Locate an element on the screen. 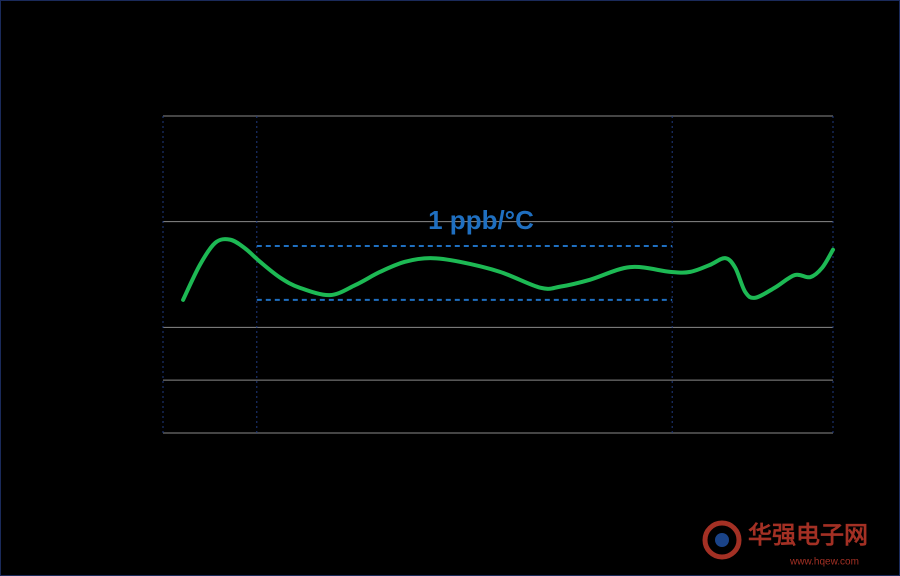 Image resolution: width=900 pixels, height=576 pixels. watermark: 华强电子网 www.hqew.com is located at coordinates (785, 544).